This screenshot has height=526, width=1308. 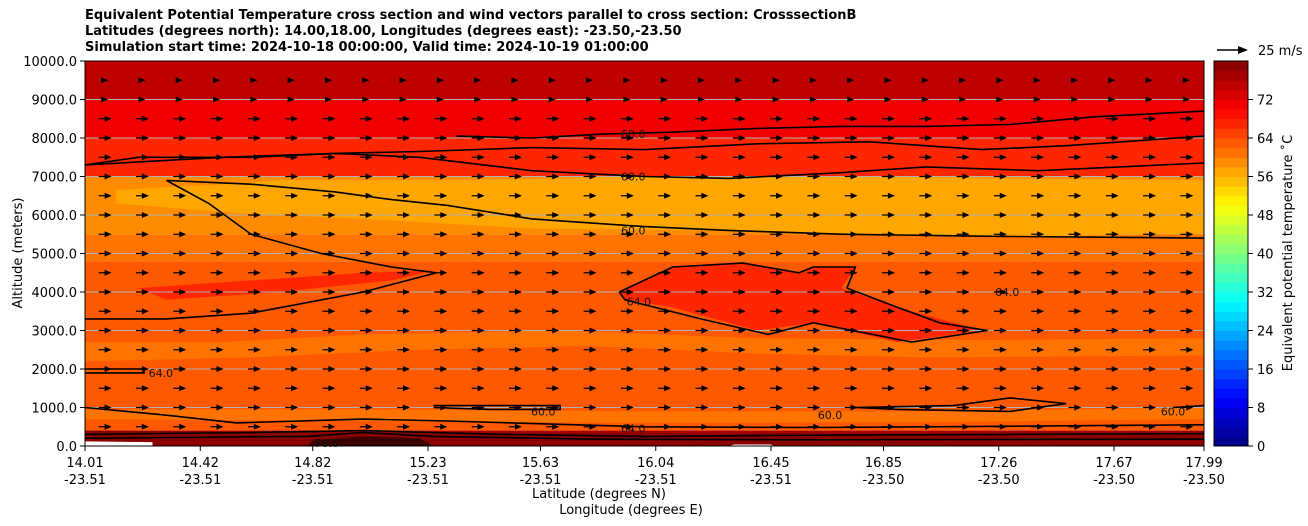 What do you see at coordinates (1203, 463) in the screenshot?
I see `x-tick-label-lat-10: 17.99` at bounding box center [1203, 463].